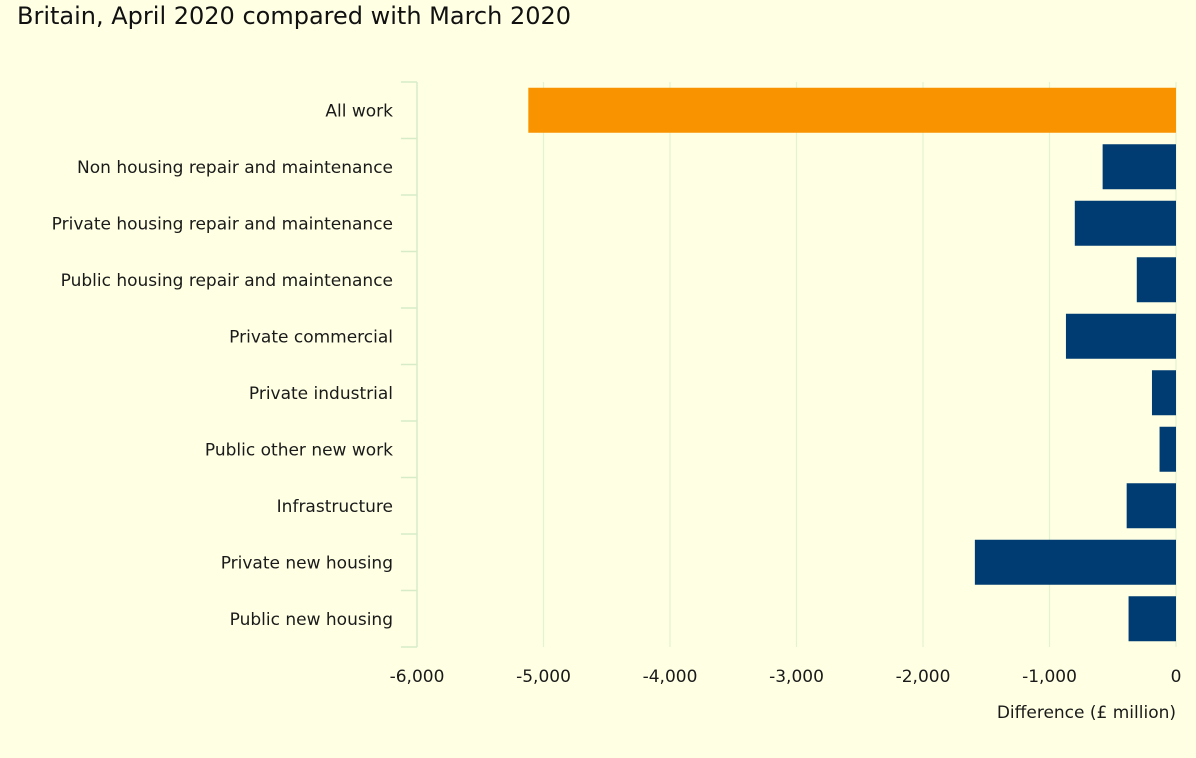 The image size is (1196, 758). What do you see at coordinates (852, 110) in the screenshot?
I see `bar-all-work` at bounding box center [852, 110].